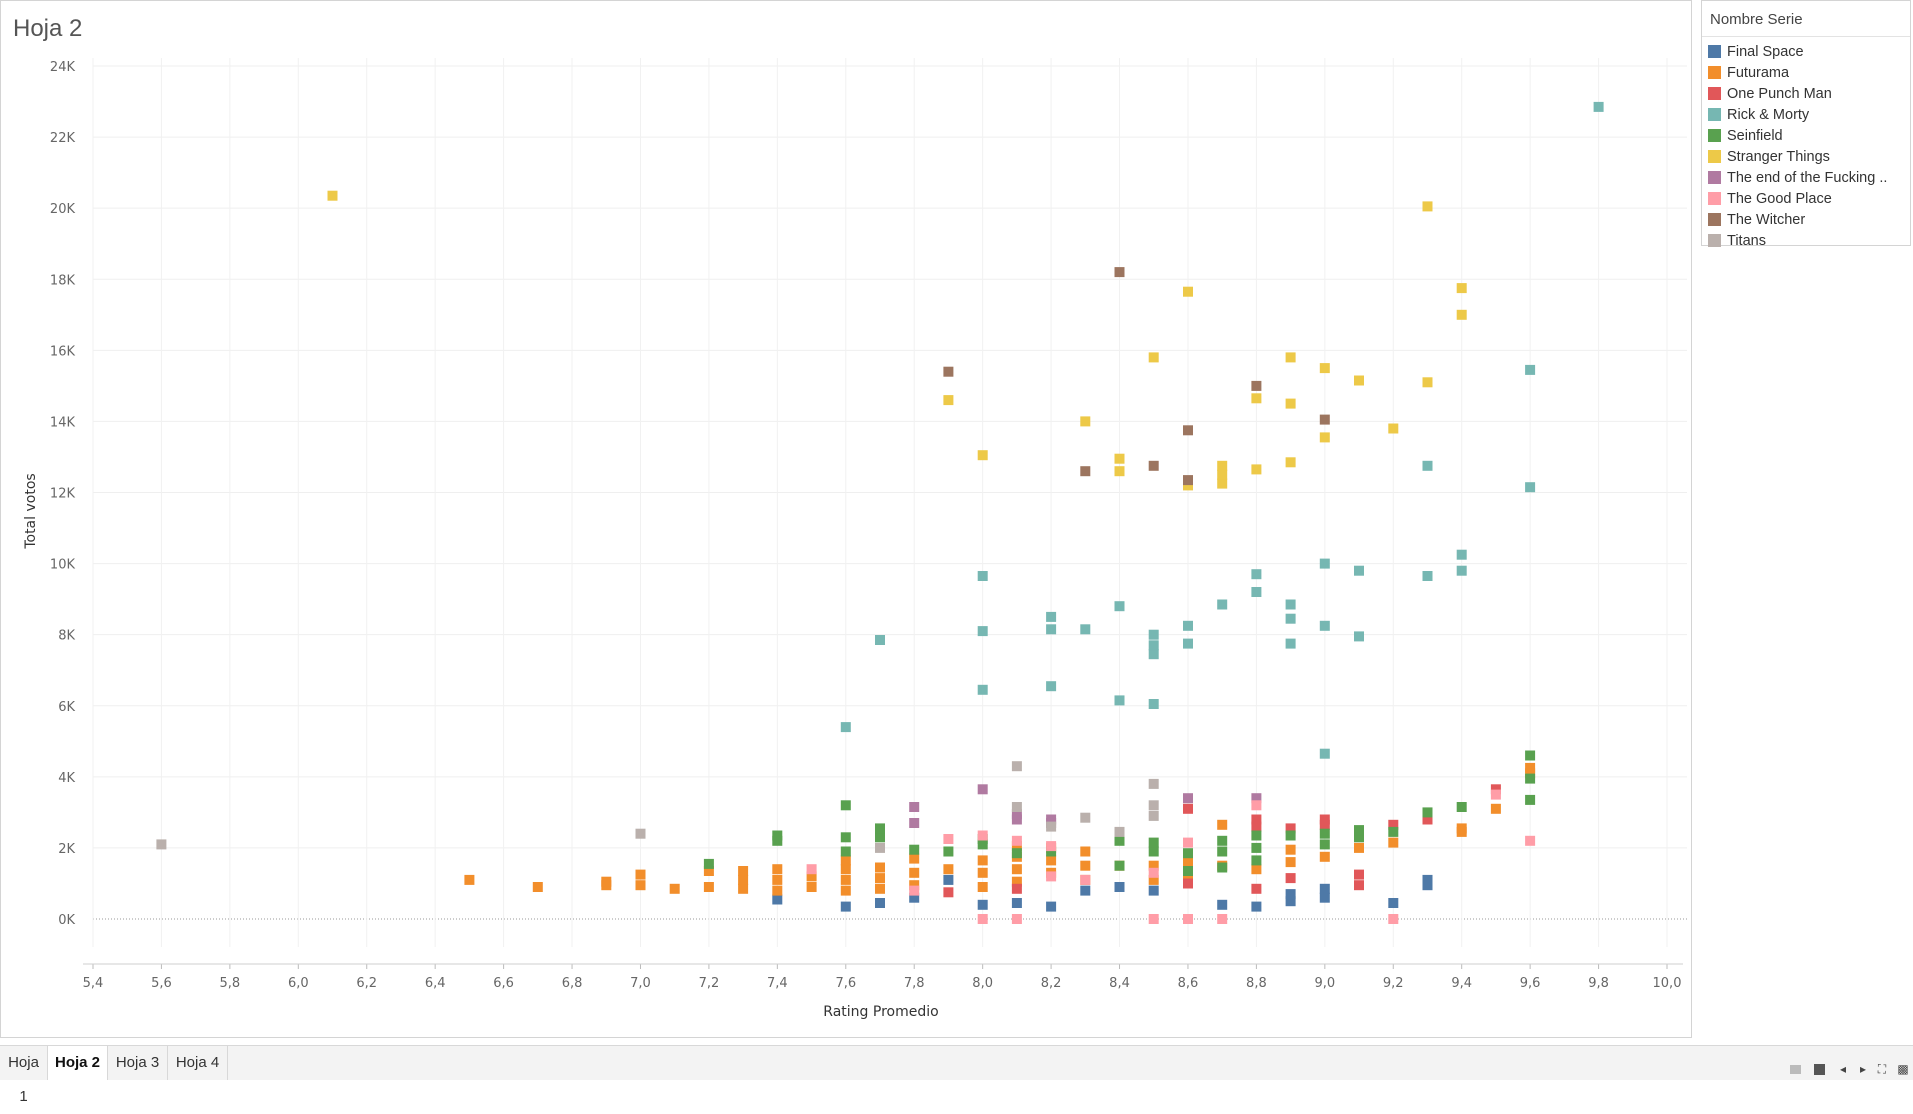  Describe the element at coordinates (1843, 1069) in the screenshot. I see `prev-sheet-icon: ◂` at that location.